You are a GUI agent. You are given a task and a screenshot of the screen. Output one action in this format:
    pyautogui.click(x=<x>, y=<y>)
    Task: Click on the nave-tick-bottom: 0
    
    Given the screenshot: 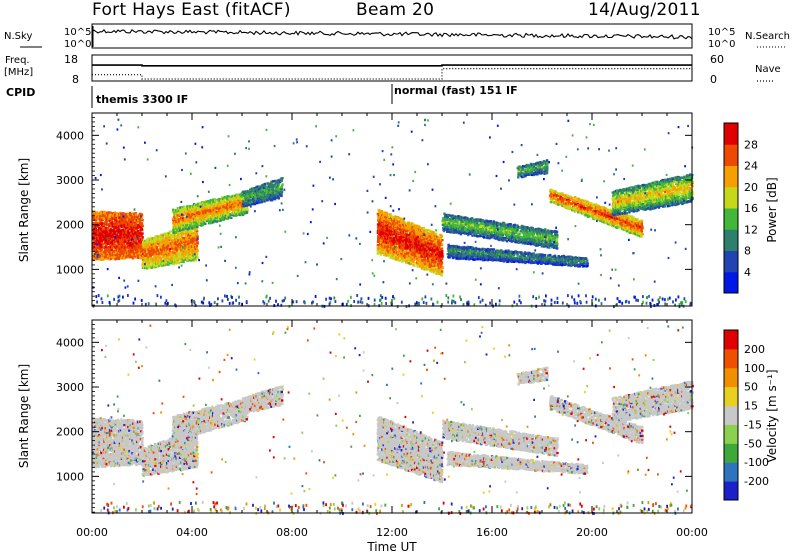 What is the action you would take?
    pyautogui.click(x=713, y=79)
    